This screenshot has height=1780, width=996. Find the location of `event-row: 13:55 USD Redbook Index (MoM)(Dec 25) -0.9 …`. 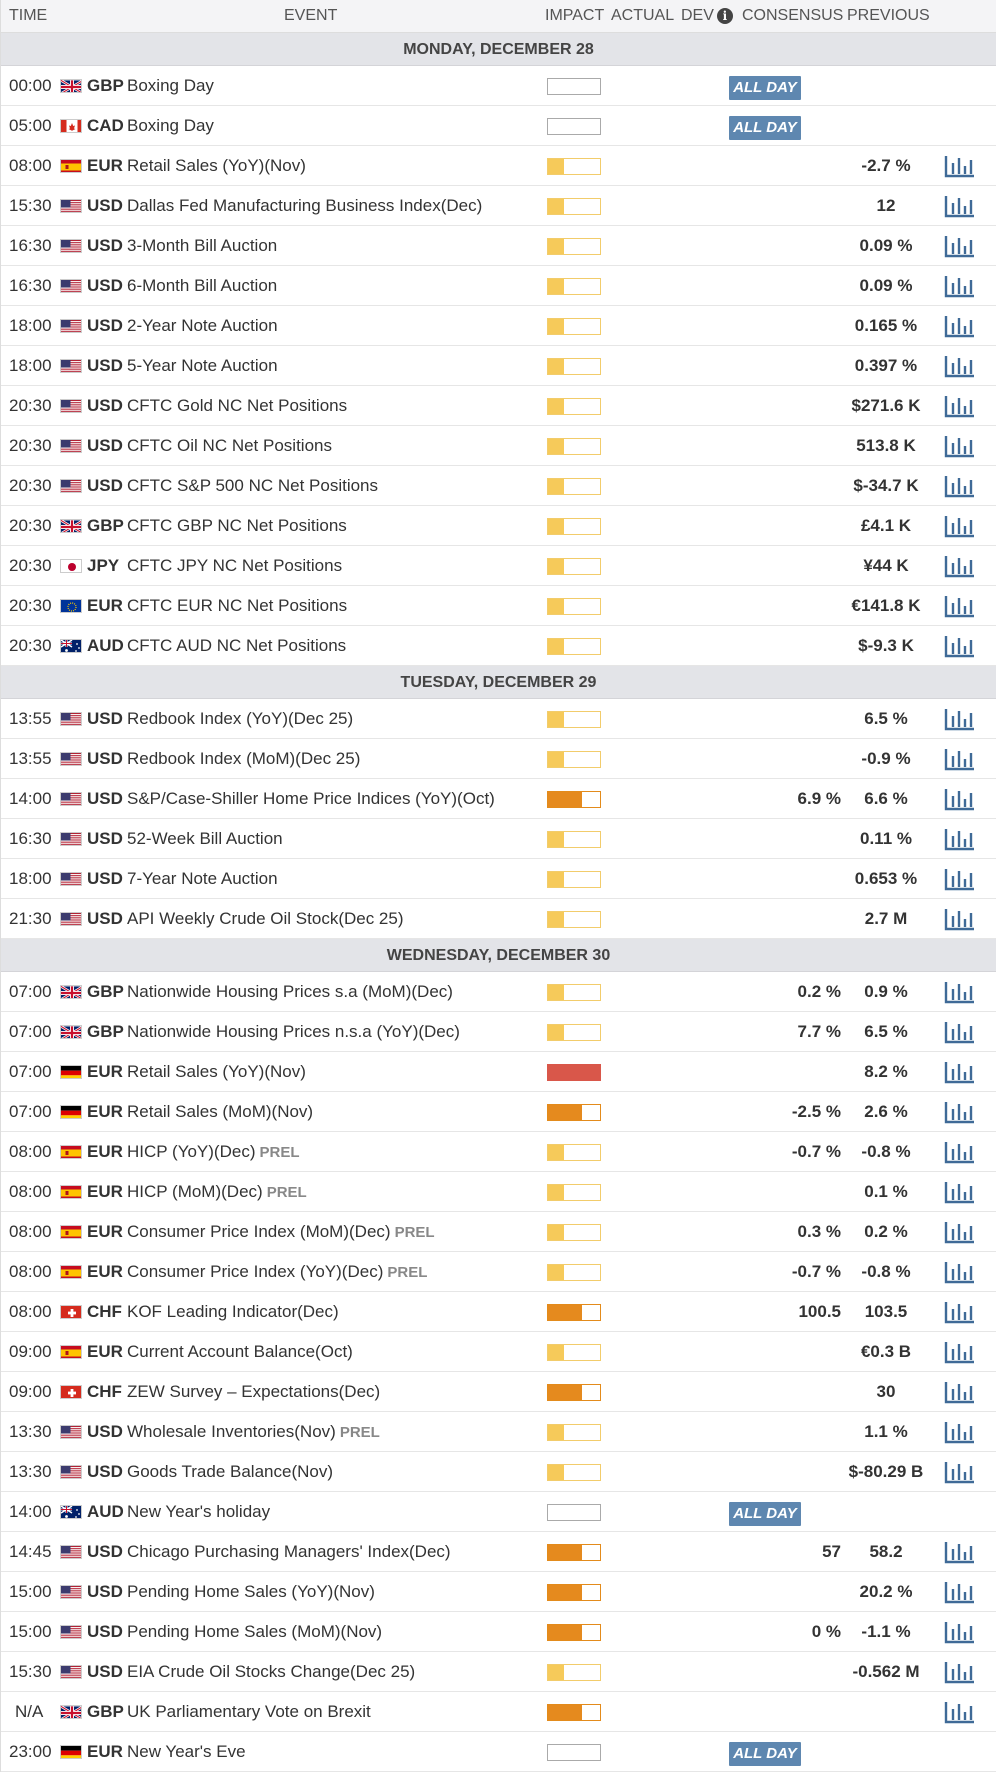

event-row: 13:55 USD Redbook Index (MoM)(Dec 25) -0.9 … is located at coordinates (498, 759).